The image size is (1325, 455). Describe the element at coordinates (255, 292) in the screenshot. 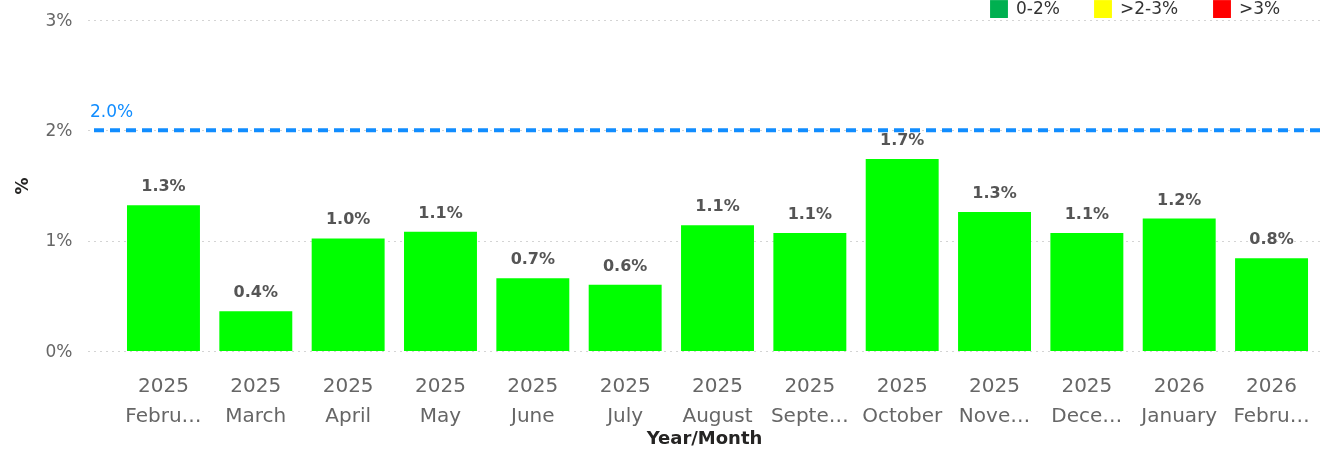

I see `data-label: 0.4%` at that location.